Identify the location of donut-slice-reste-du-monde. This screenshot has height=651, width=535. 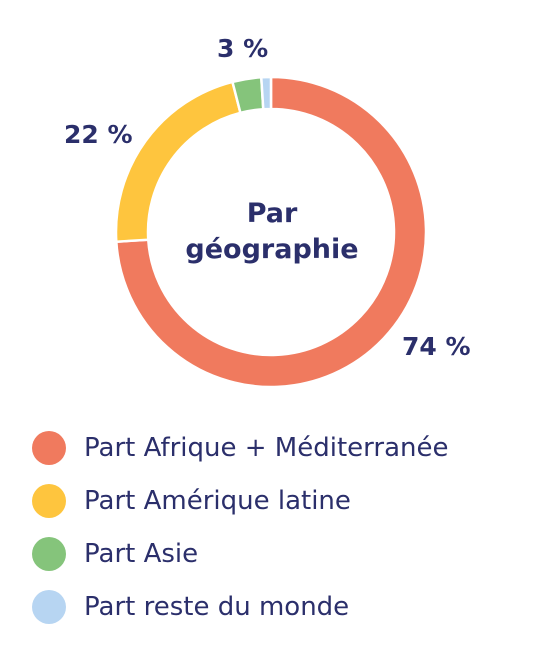
(266, 93).